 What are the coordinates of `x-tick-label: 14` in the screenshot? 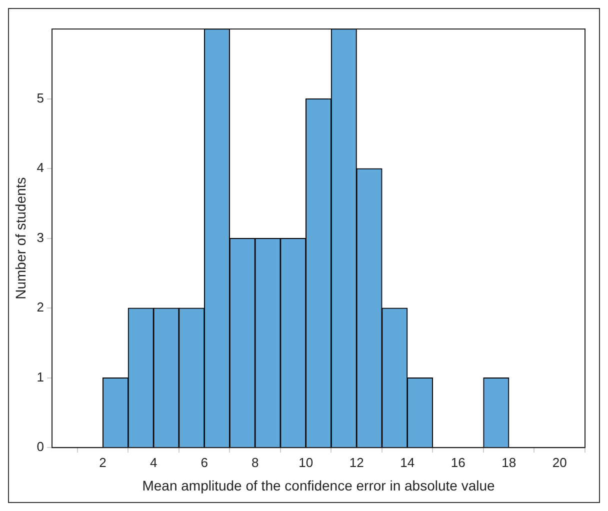 It's located at (407, 462).